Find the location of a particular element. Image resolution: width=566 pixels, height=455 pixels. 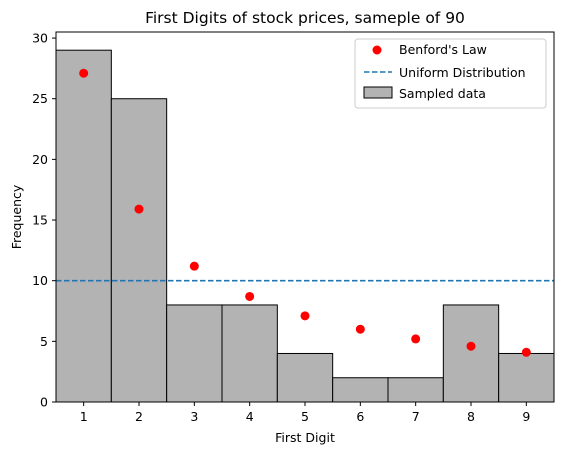

y-tick-label-30: 30 is located at coordinates (40, 38).